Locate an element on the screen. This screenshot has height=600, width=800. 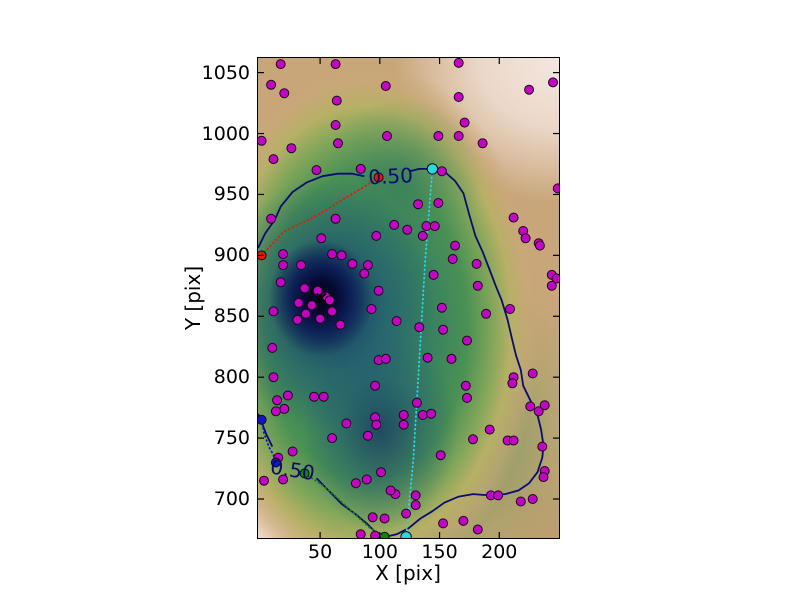
green-dot-end is located at coordinates (384, 534).